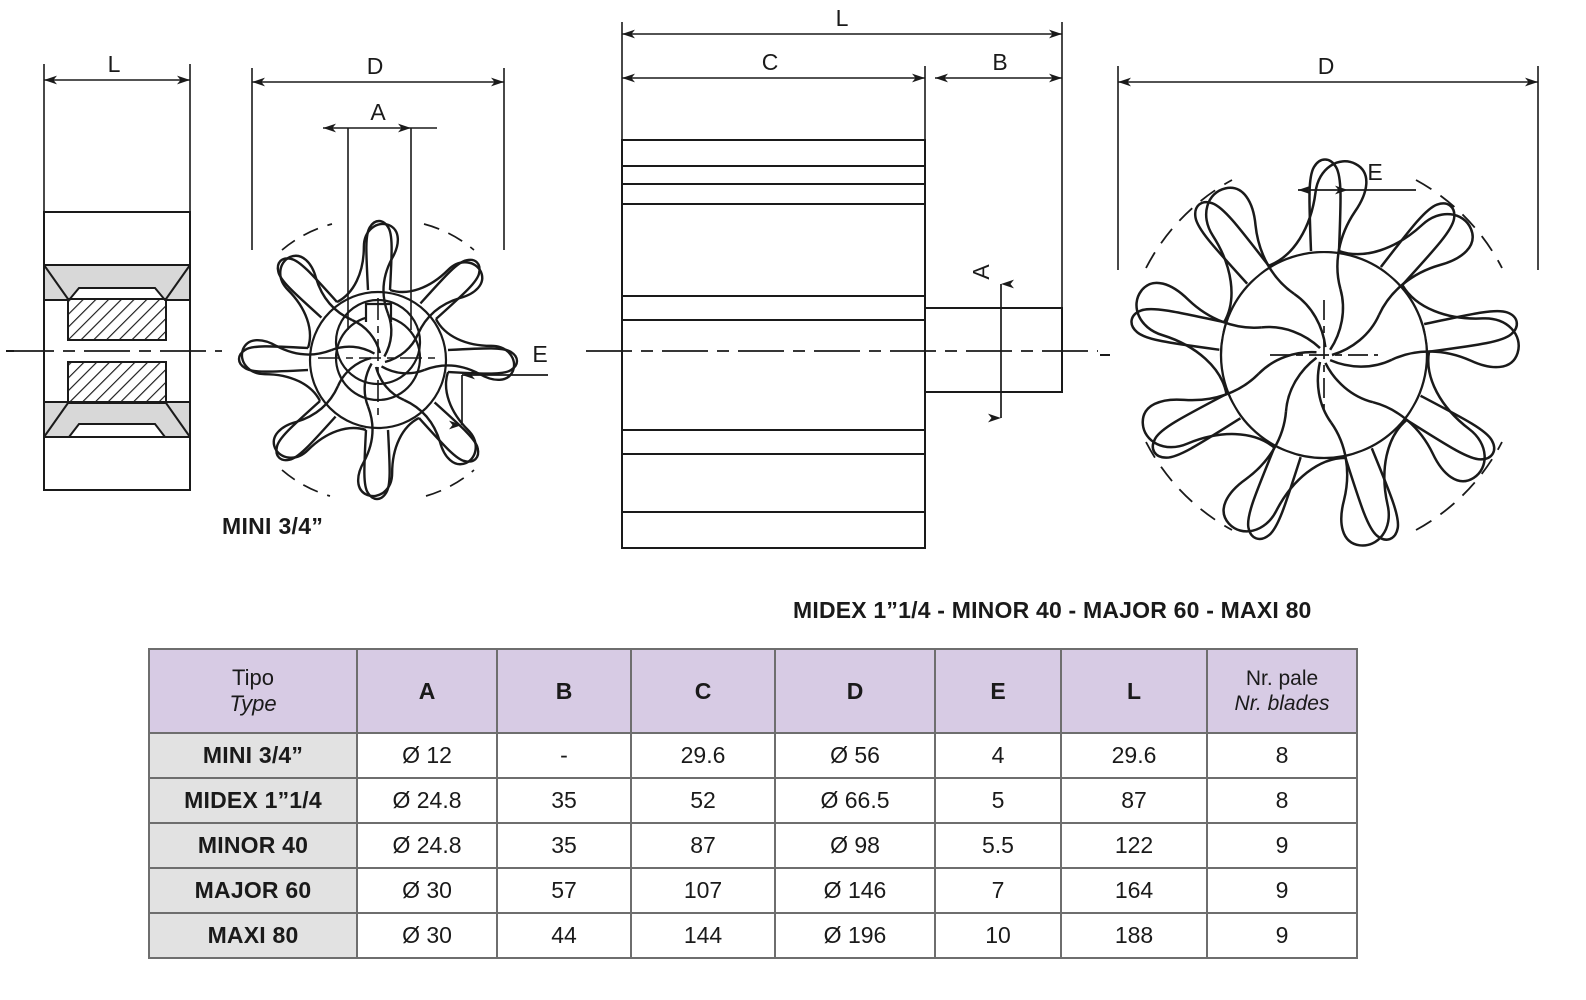  What do you see at coordinates (1134, 890) in the screenshot?
I see `cell-l: 164` at bounding box center [1134, 890].